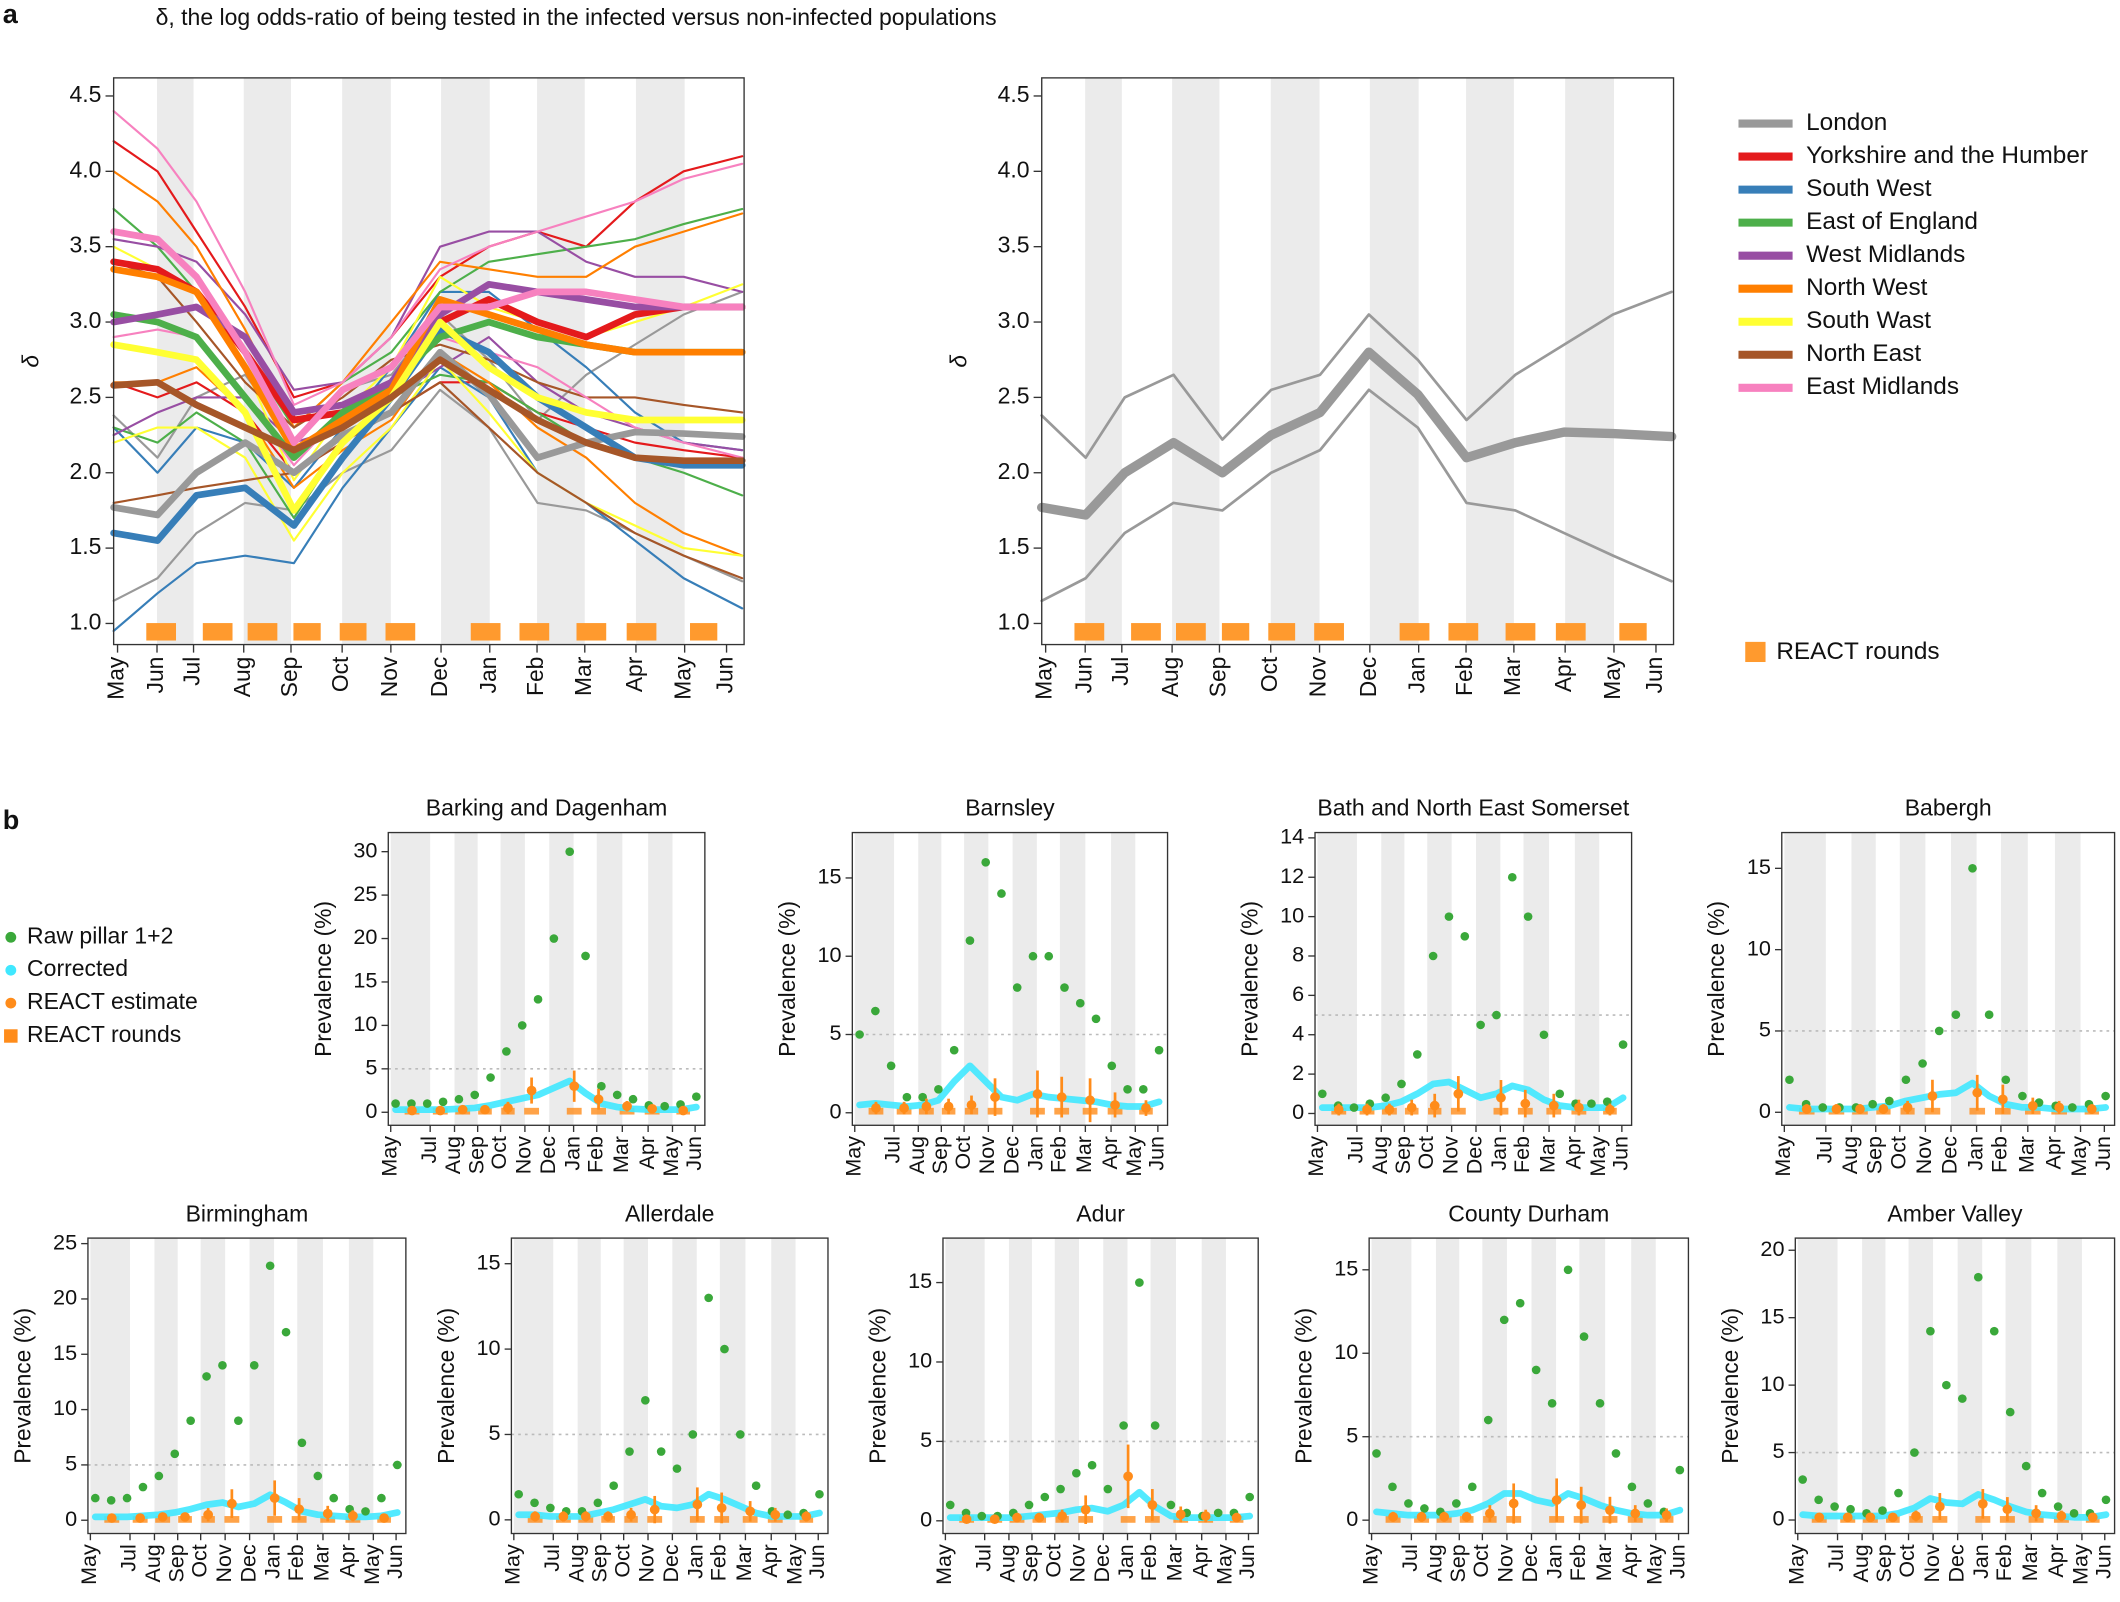 The image size is (2120, 1602). I want to click on y-tick-label: 15, so click(1772, 1315).